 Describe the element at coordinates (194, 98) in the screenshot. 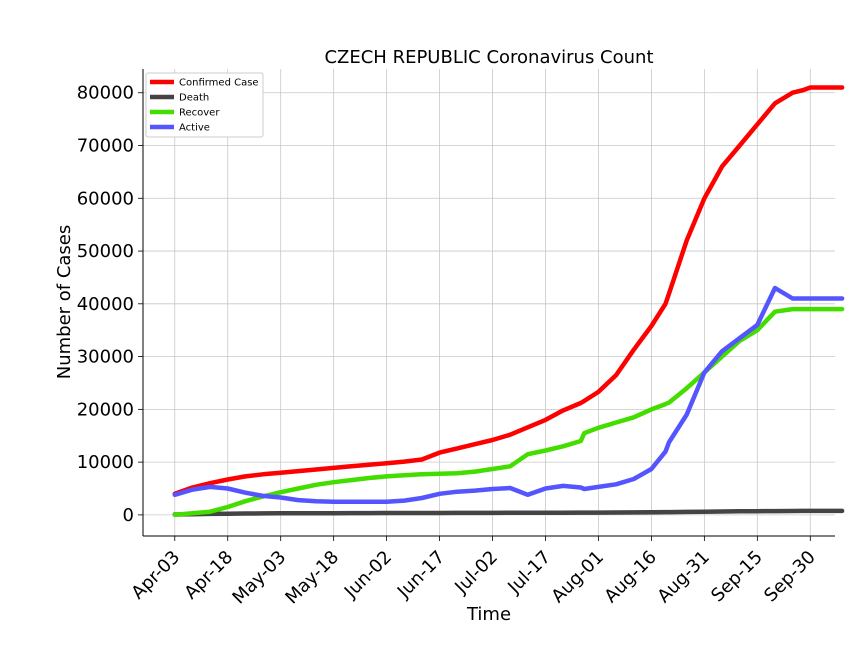

I see `legend-label: Death` at that location.